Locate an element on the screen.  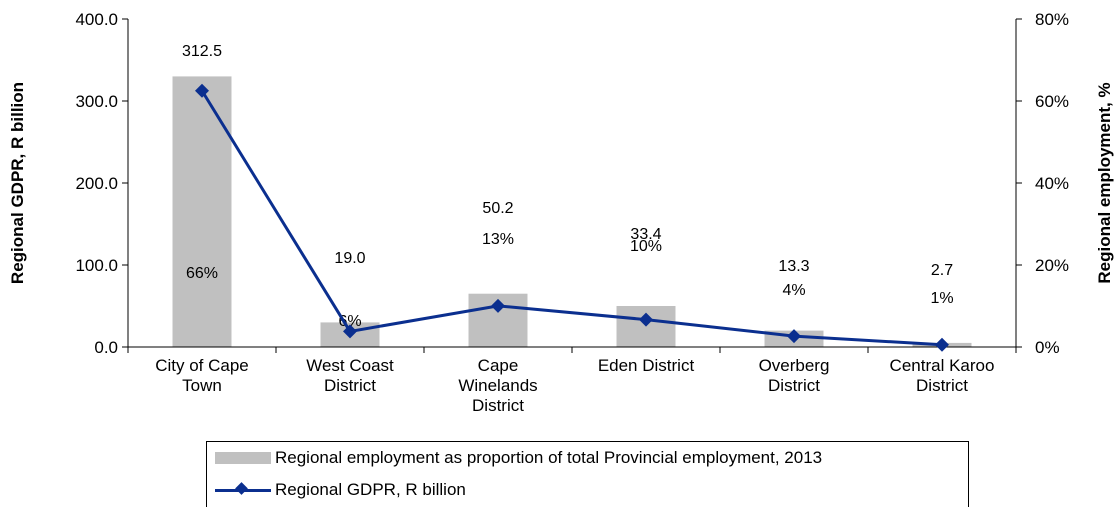
bar-label-4: 4% is located at coordinates (793, 290).